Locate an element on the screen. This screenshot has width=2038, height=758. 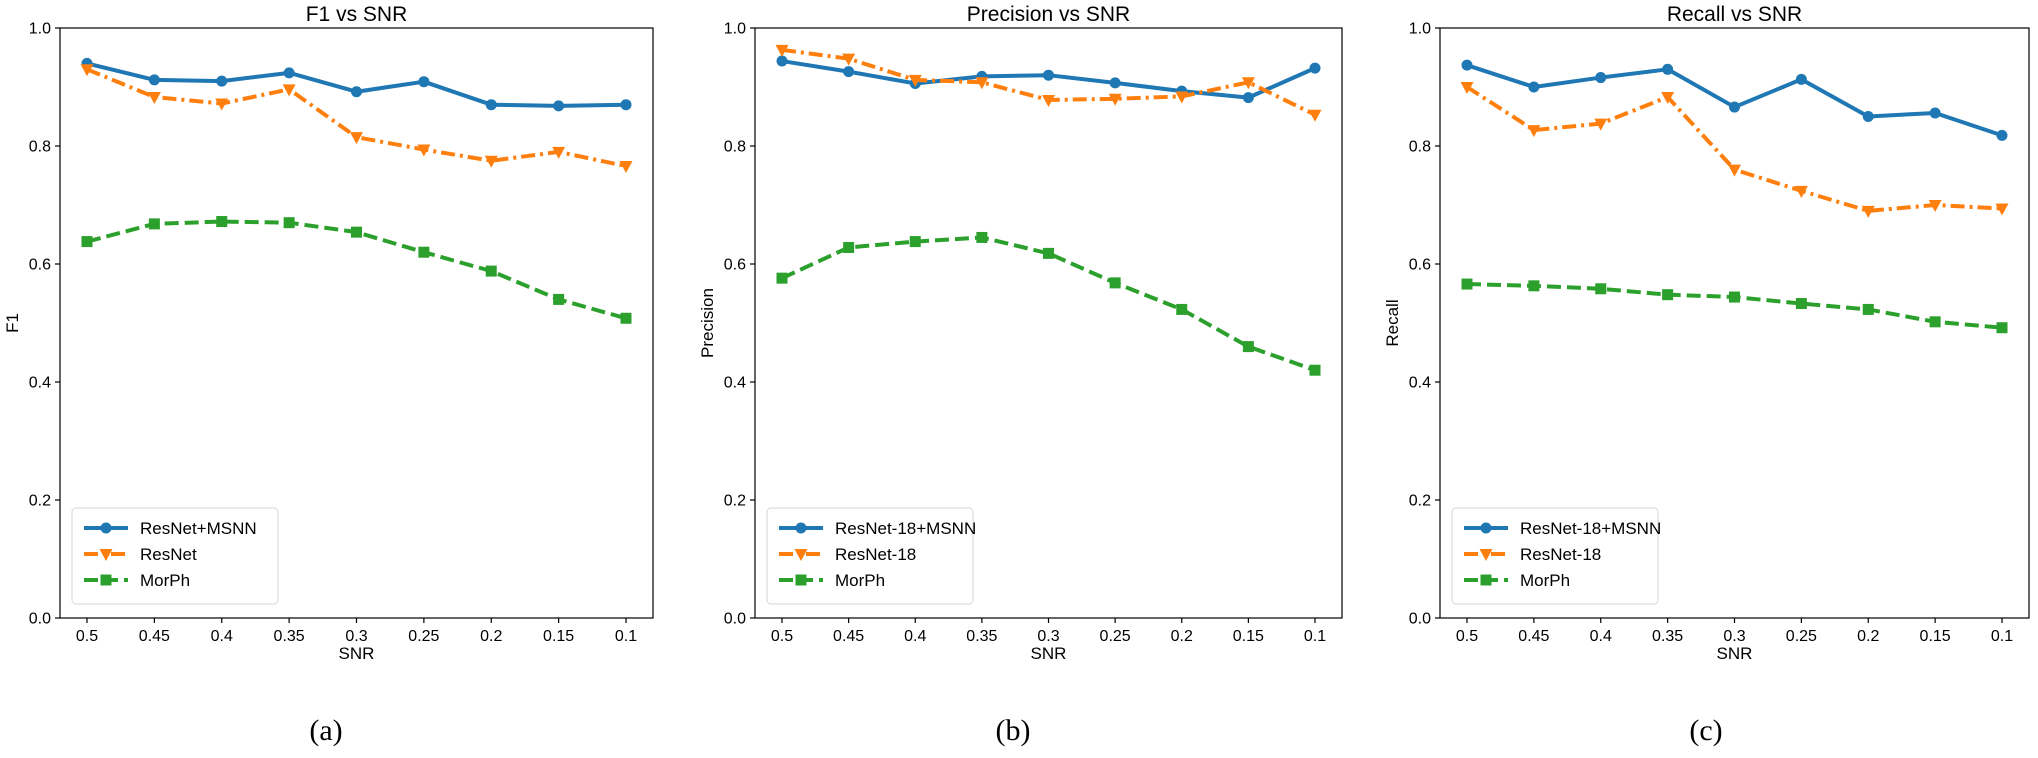
legend-label: ResNet is located at coordinates (168, 554).